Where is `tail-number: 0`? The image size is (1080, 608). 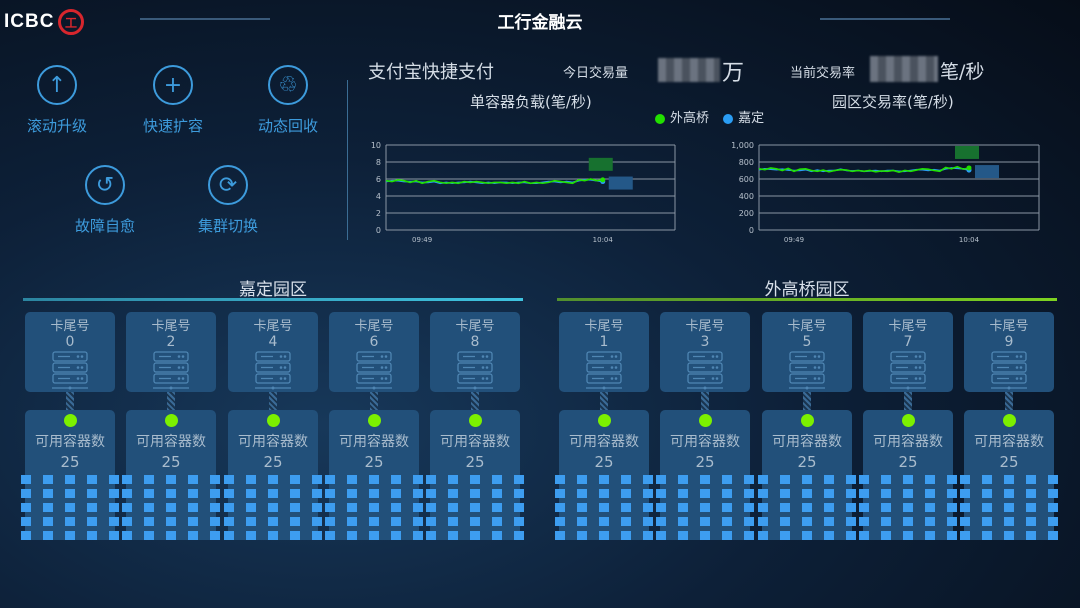
tail-number: 0 is located at coordinates (70, 342).